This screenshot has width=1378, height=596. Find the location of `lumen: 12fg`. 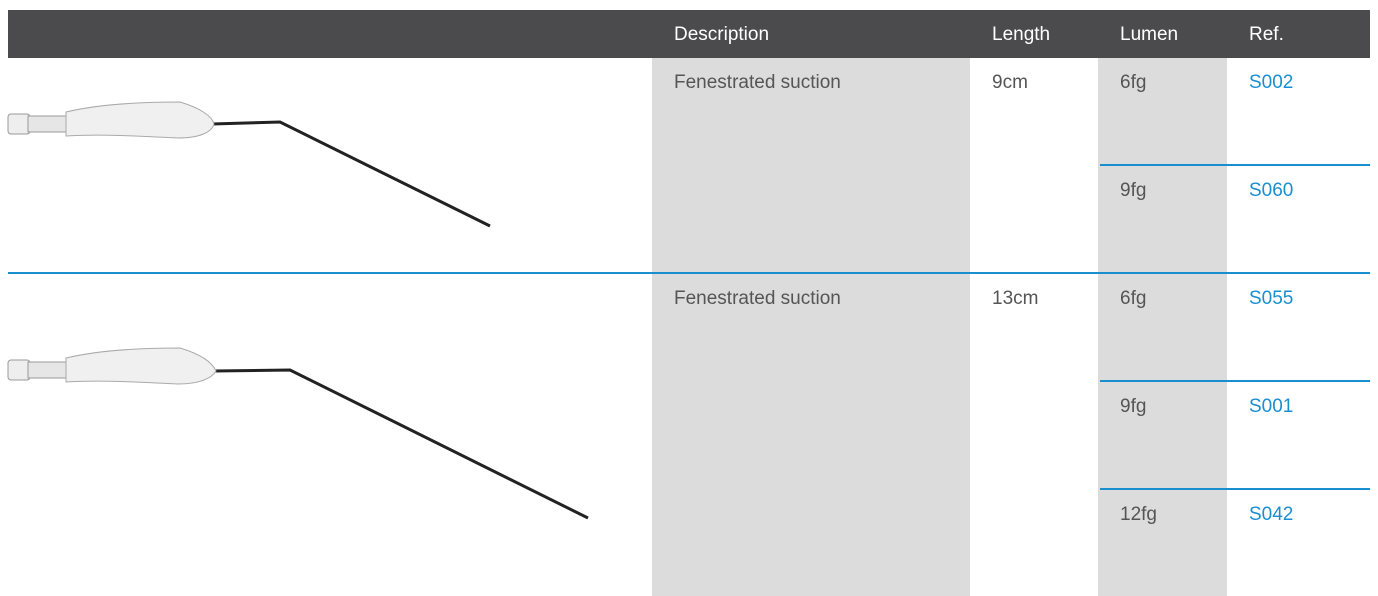

lumen: 12fg is located at coordinates (1138, 514).